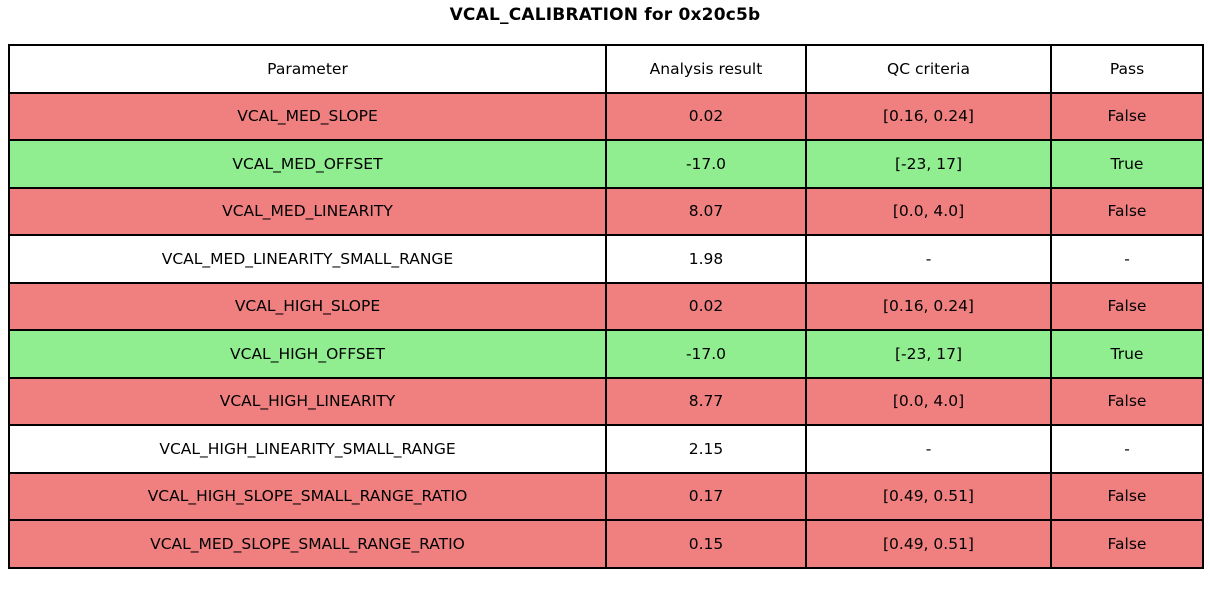  What do you see at coordinates (706, 496) in the screenshot?
I see `cell-result: 0.17` at bounding box center [706, 496].